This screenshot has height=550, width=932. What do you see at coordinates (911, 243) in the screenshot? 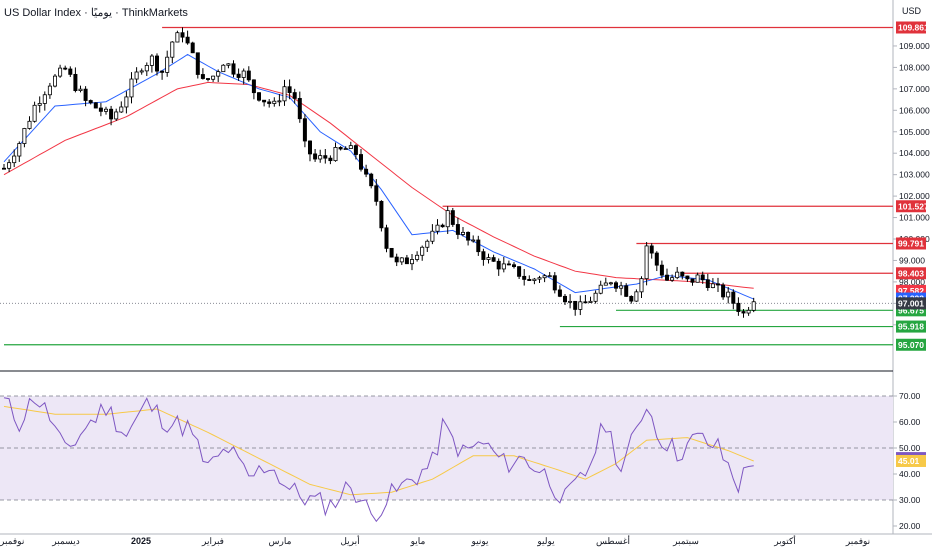
I see `level-tag: 99.791` at bounding box center [911, 243].